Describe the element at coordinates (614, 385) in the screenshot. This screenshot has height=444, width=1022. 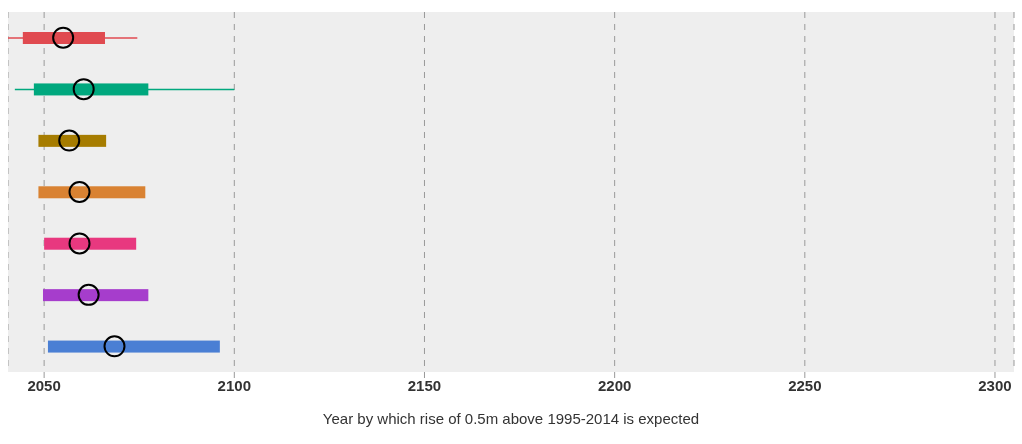
I see `x-tick-label: 2200` at that location.